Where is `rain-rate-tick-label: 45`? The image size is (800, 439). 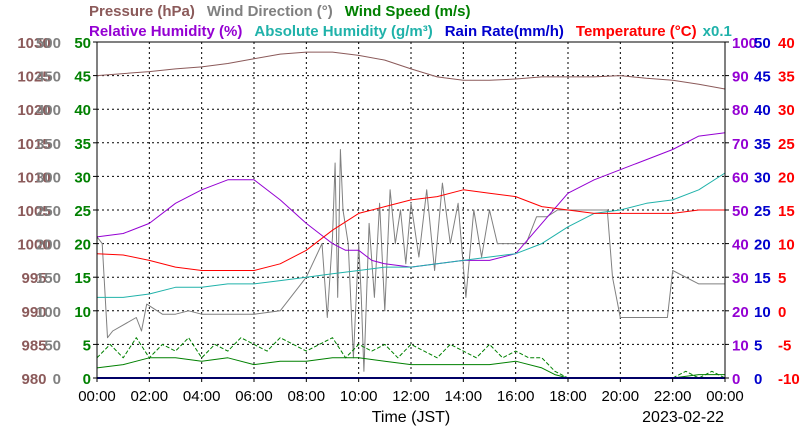 rain-rate-tick-label: 45 is located at coordinates (762, 77).